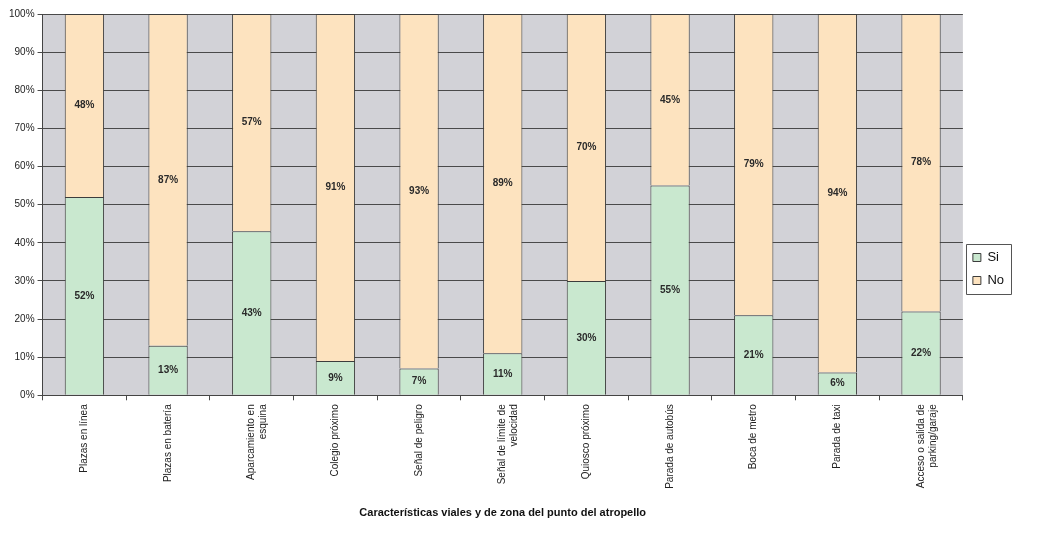  I want to click on data-label: 79%, so click(753, 164).